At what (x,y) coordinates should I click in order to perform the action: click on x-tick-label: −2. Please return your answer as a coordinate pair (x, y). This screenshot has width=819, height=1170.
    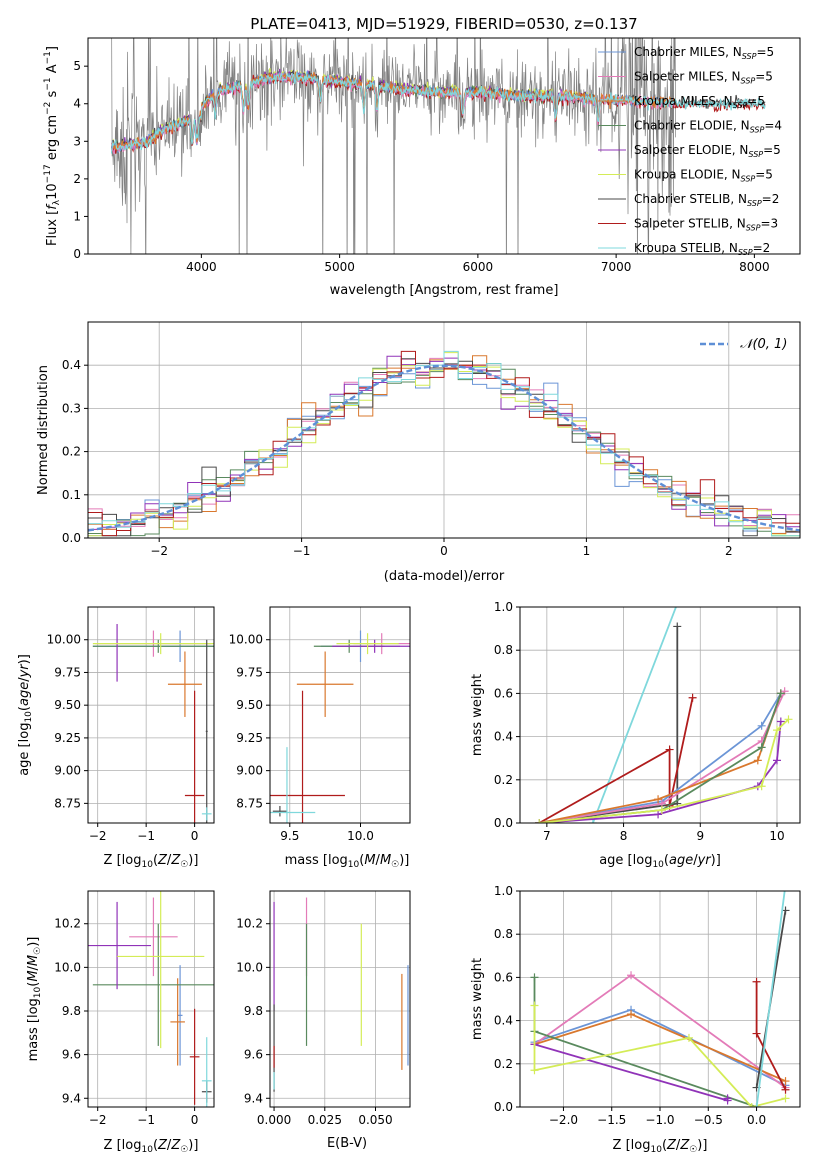
    Looking at the image, I should click on (159, 551).